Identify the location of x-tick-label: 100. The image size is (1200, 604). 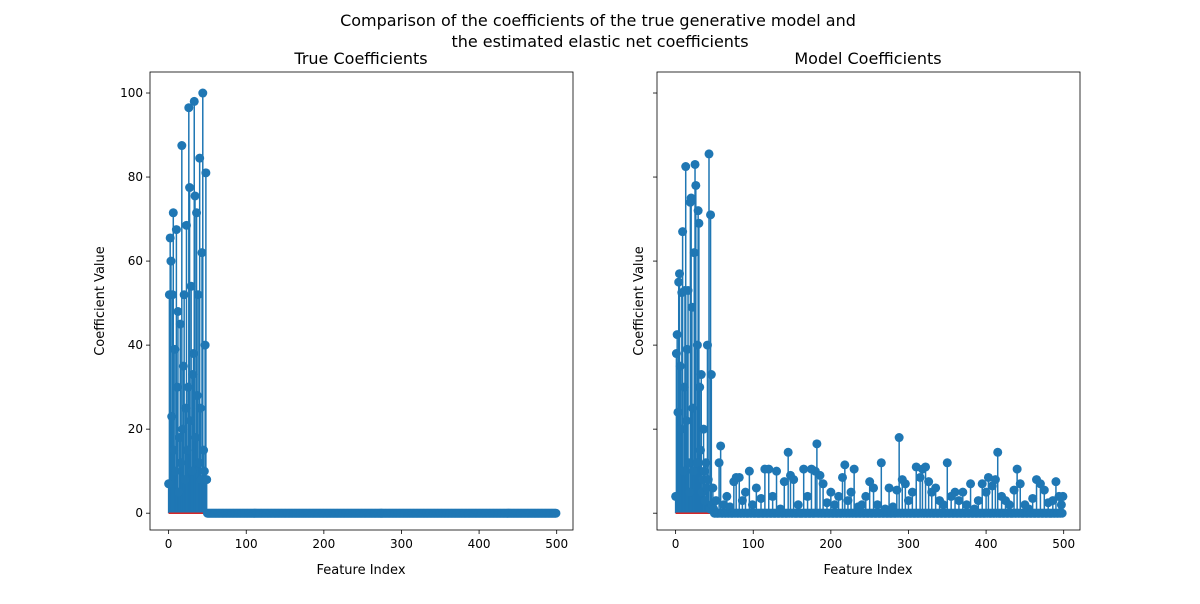
(246, 544).